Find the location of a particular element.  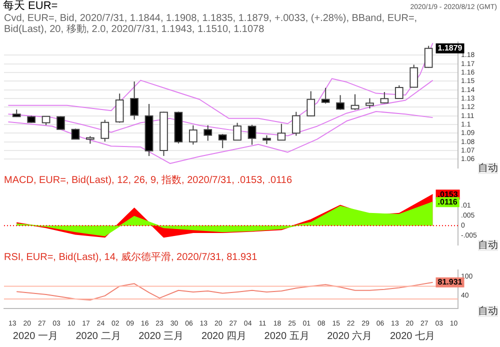

text: Cvd, EUR=, Bid, 2020/7/31, 1.1844, 1.1908, 1.1835, 1.1879, +.0033, (+.28%), BBand, EUR=, Bid(Last), 20, 移動, 2.0, 2020/7/31, 1.1943, 1.1510, 1.1078 is located at coordinates (210, 24).